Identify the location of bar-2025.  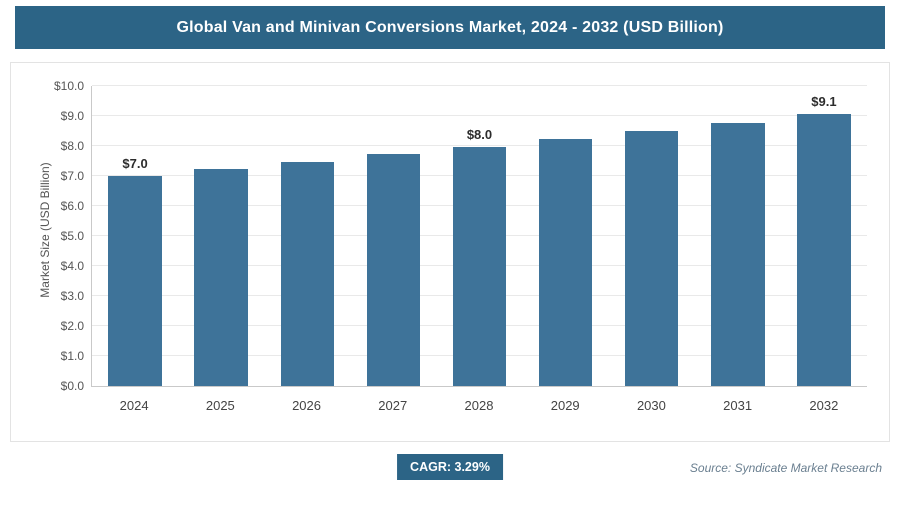
(221, 277).